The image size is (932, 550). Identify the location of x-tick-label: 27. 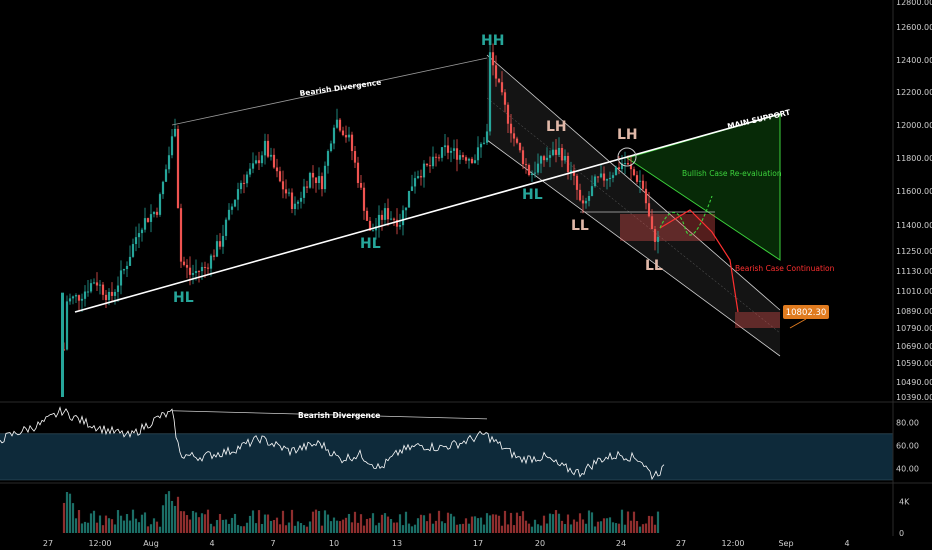
(48, 543).